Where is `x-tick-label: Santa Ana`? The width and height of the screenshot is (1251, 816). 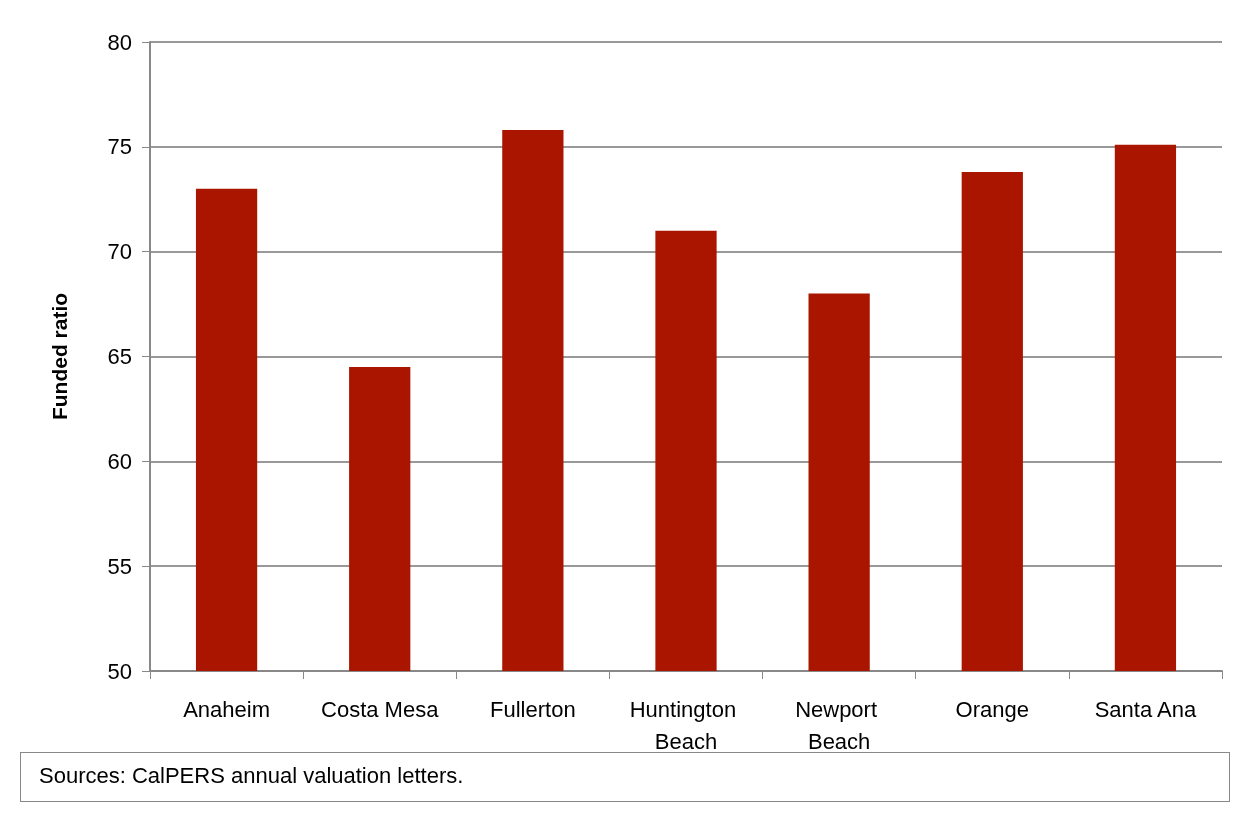 x-tick-label: Santa Ana is located at coordinates (1145, 709).